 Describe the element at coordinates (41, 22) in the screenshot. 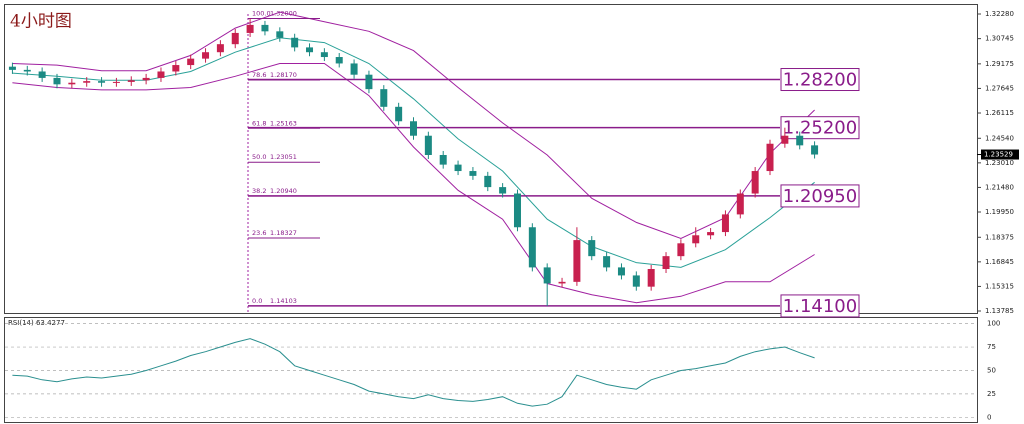

I see `chart-title: 4小时图` at that location.